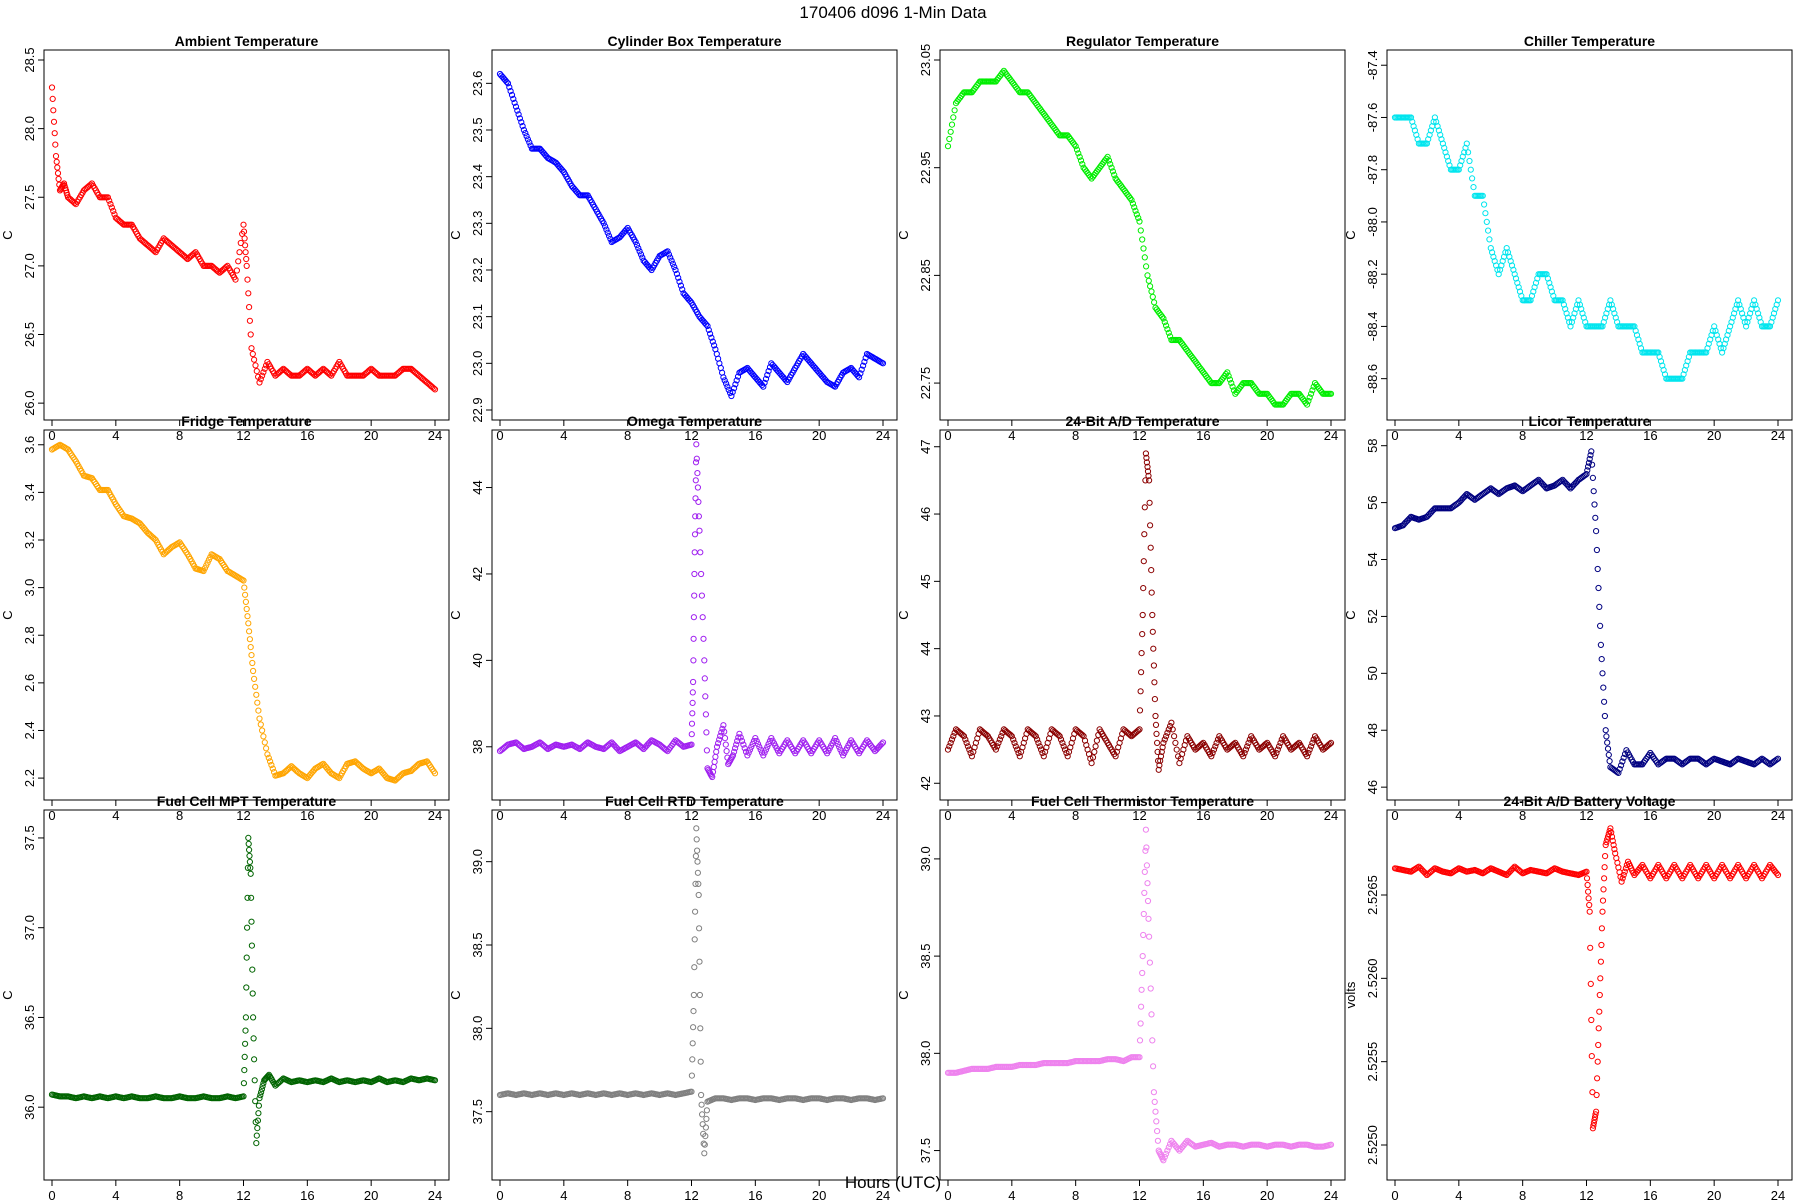 The width and height of the screenshot is (1800, 1200). What do you see at coordinates (1139, 611) in the screenshot?
I see `data-series` at bounding box center [1139, 611].